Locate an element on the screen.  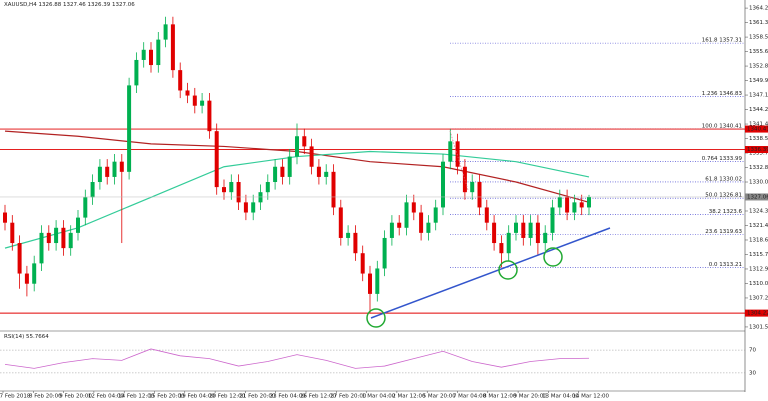
quote-open: 1326.88 is located at coordinates (49, 5).